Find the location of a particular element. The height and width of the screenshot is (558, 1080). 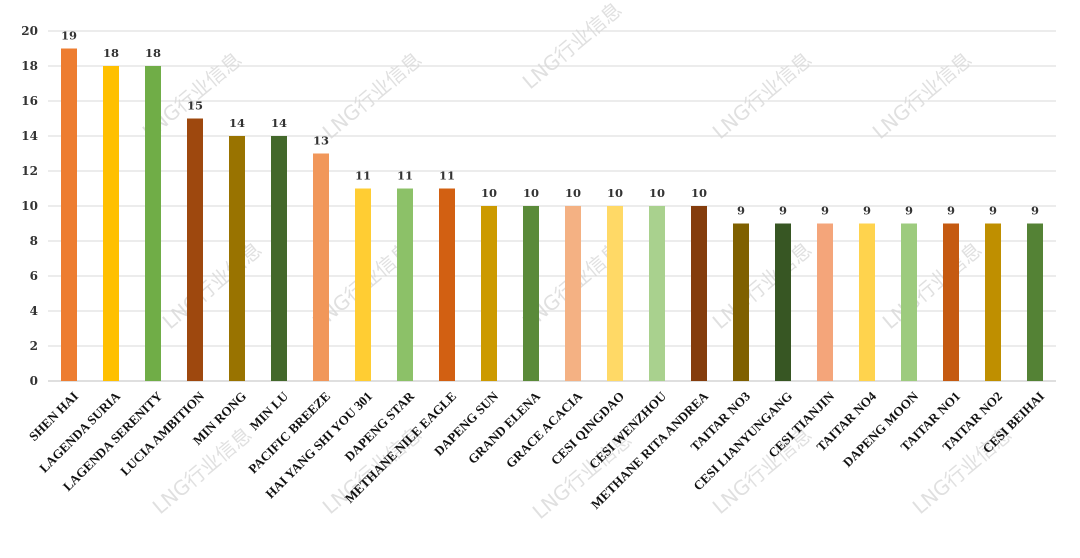

y-tick-label: 12 is located at coordinates (29, 171).